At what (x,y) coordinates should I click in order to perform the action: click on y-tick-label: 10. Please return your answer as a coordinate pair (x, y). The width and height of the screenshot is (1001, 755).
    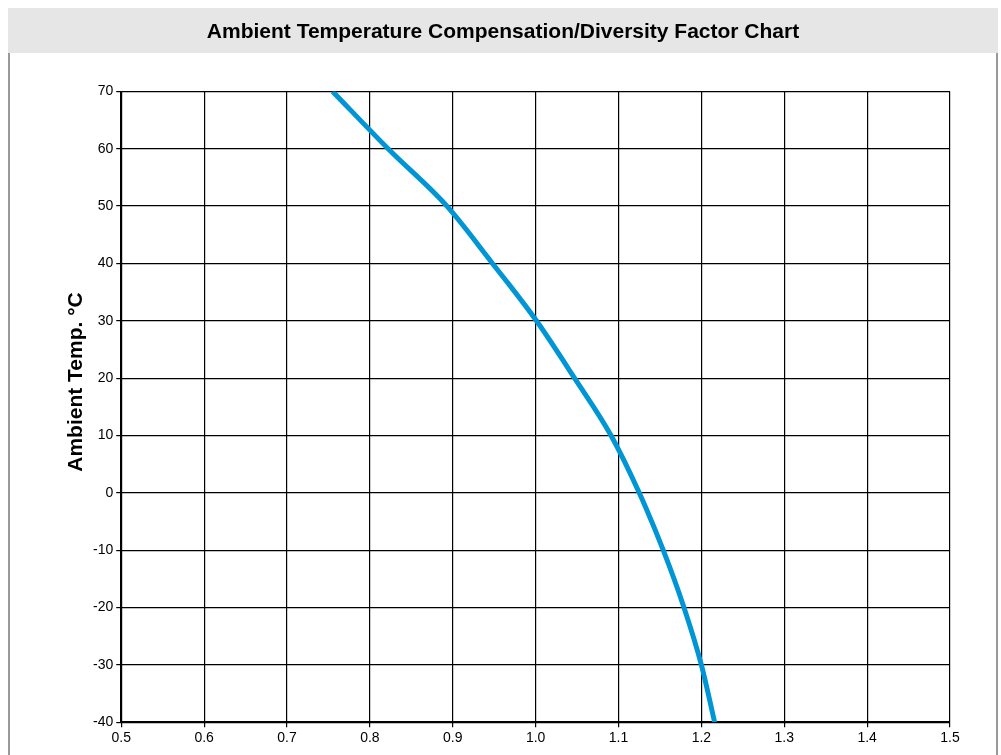
    Looking at the image, I should click on (105, 434).